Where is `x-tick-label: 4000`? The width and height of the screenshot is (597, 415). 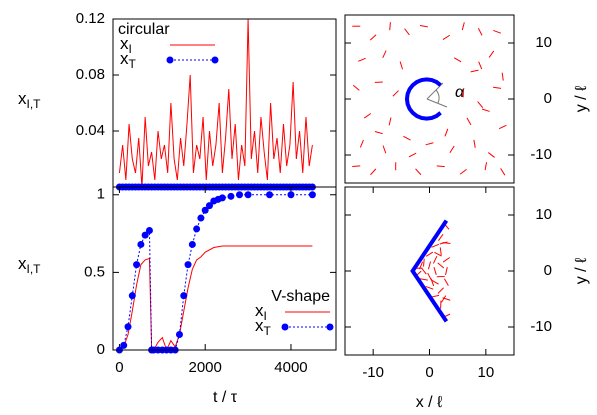 x-tick-label: 4000 is located at coordinates (290, 367).